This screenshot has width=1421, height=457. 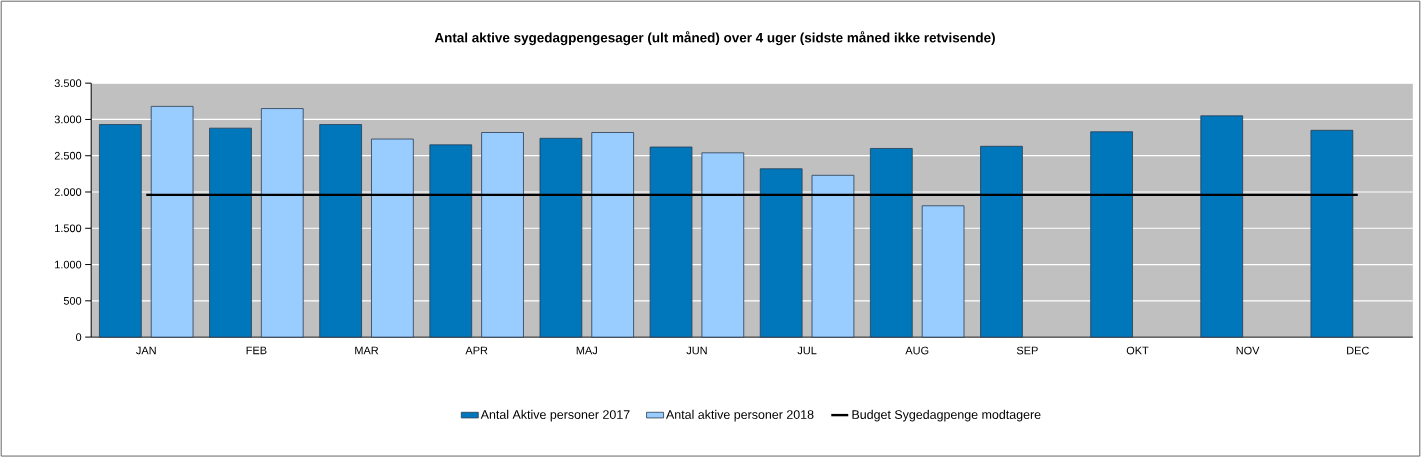 I want to click on legend-label: Antal aktive personer 2018, so click(x=739, y=415).